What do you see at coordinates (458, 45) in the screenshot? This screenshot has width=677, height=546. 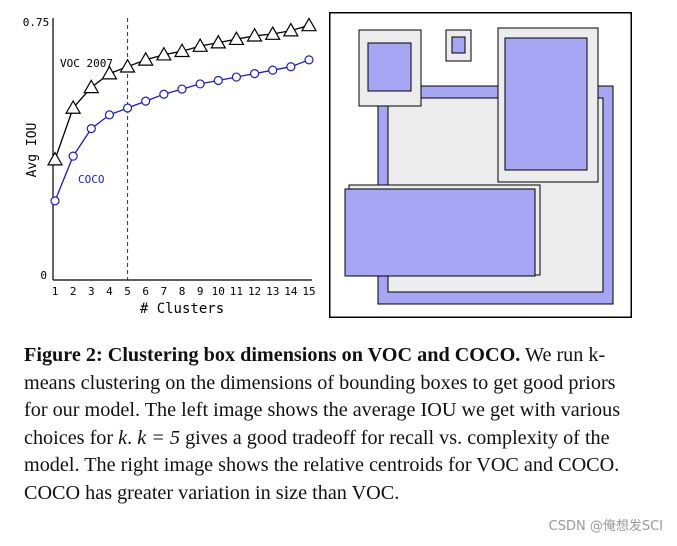 I see `coco-centroid-small` at bounding box center [458, 45].